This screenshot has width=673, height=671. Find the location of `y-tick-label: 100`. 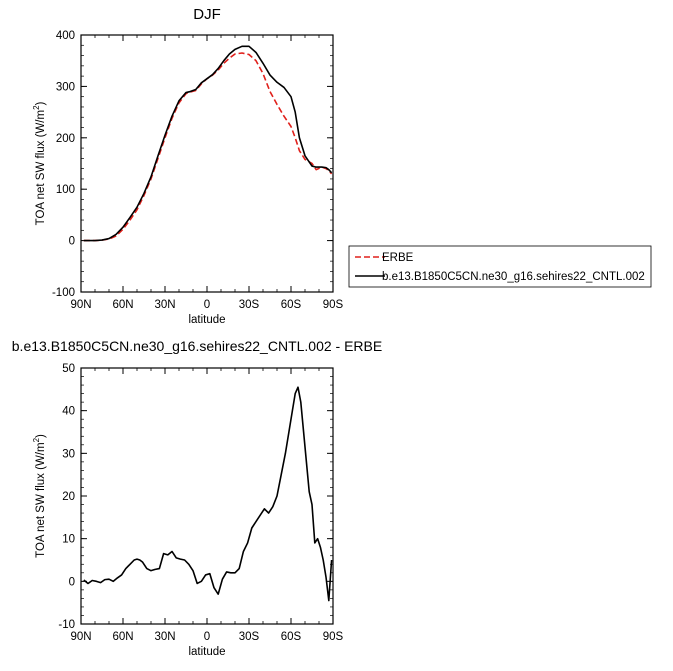

y-tick-label: 100 is located at coordinates (65, 190).